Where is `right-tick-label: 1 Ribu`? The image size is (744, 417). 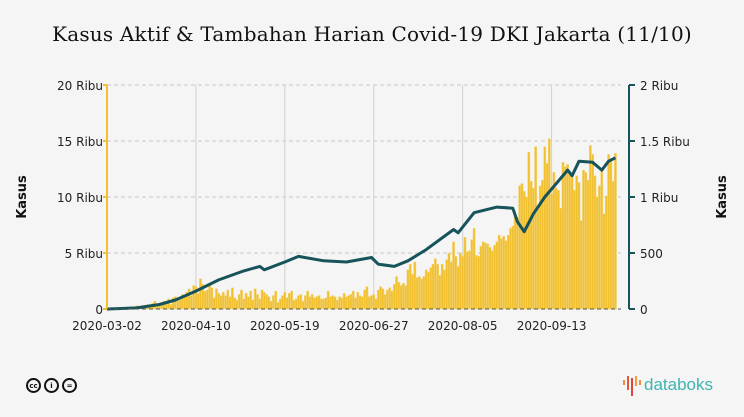
right-tick-label: 1 Ribu is located at coordinates (659, 198).